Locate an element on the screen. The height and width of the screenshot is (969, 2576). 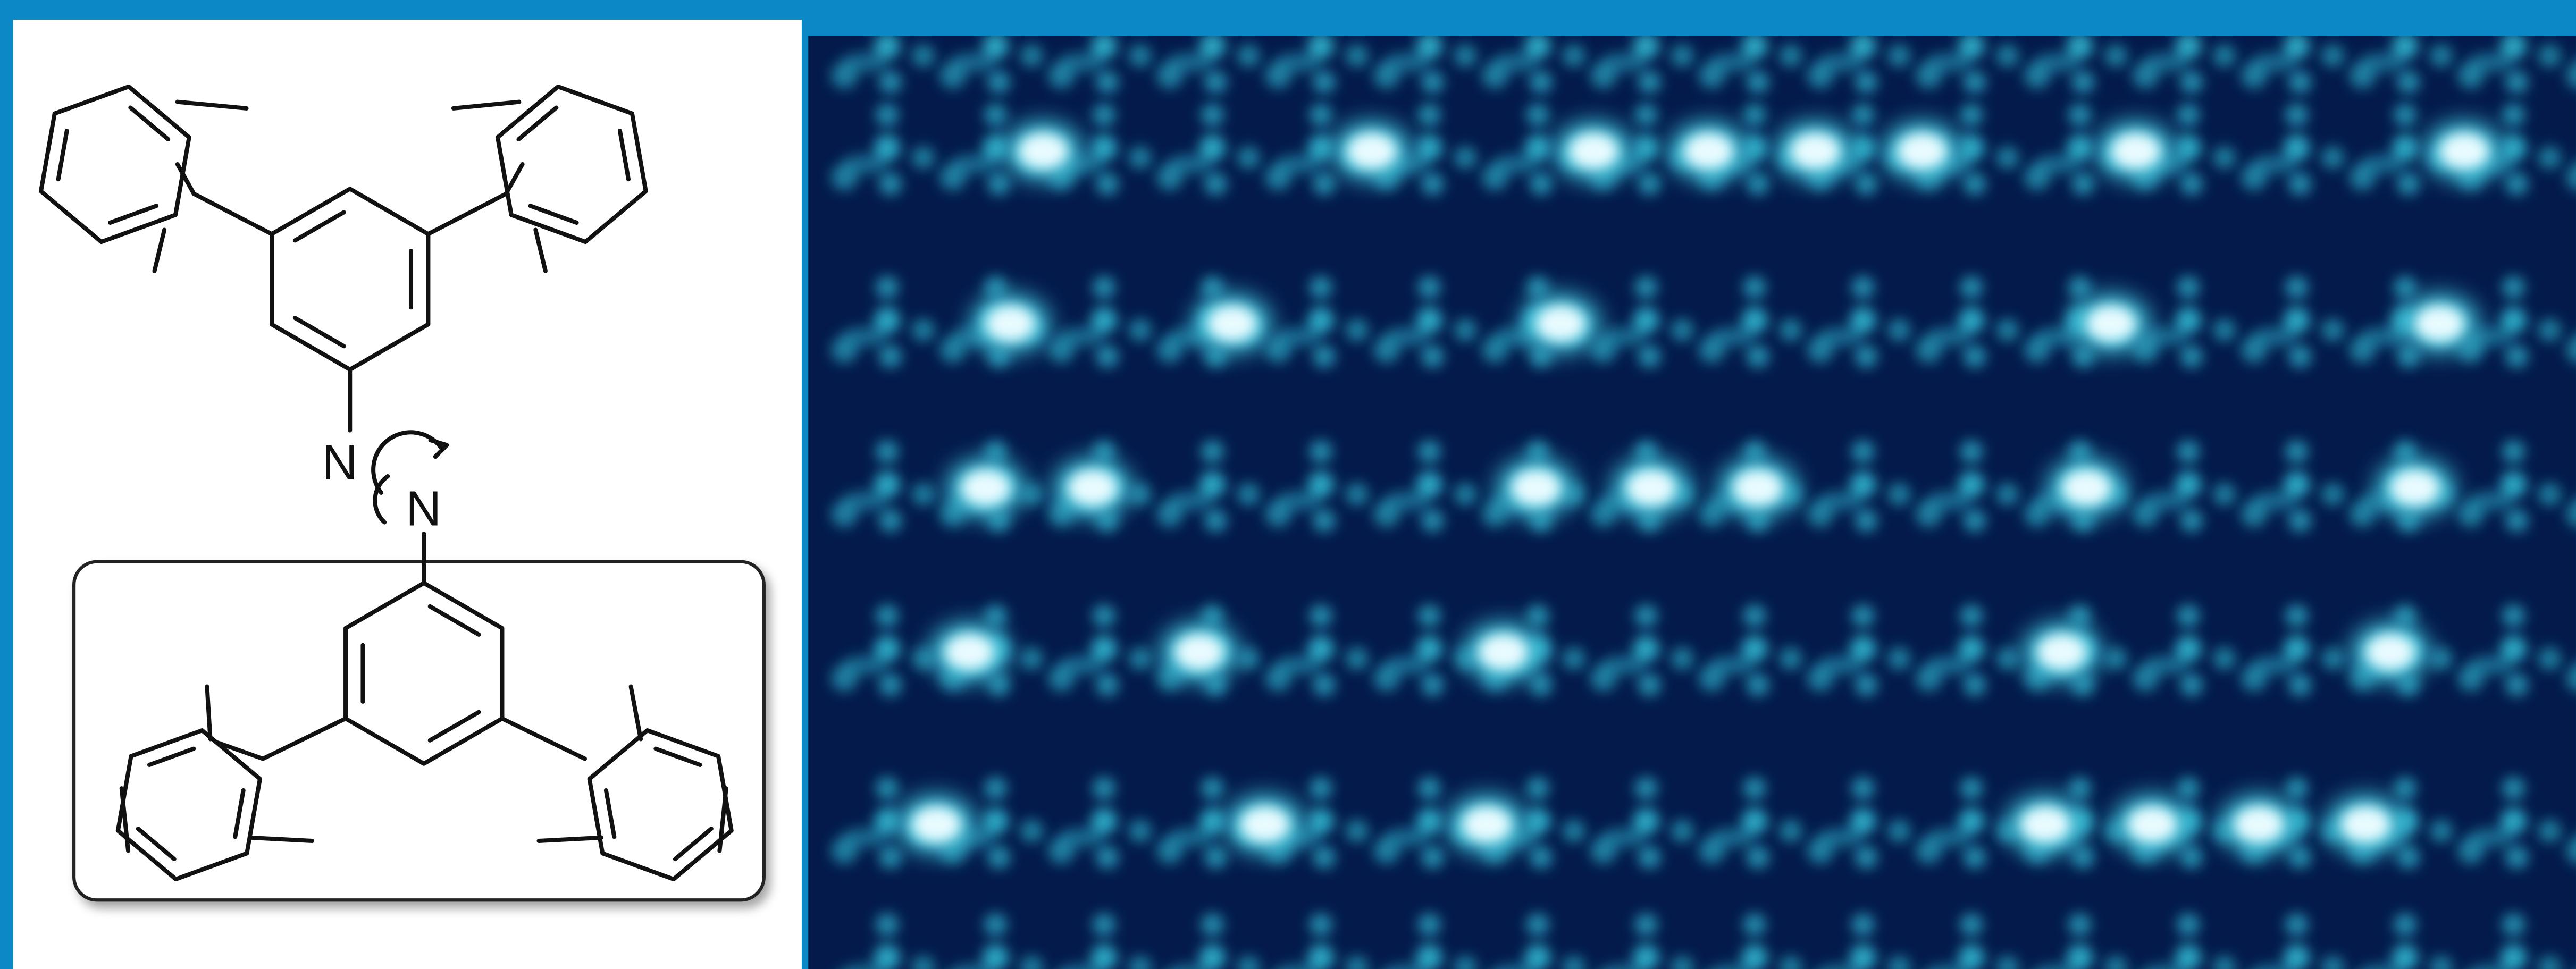
rotation-arrow is located at coordinates (407, 463).